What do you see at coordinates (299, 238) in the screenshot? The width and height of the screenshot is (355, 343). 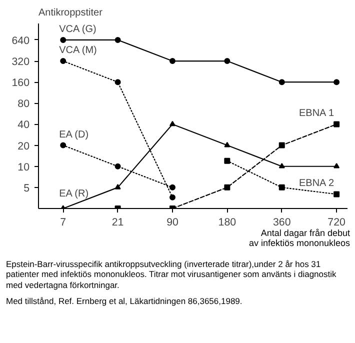 I see `x-axis-title: Antal dagar från debut av infektiös mononukleos` at bounding box center [299, 238].